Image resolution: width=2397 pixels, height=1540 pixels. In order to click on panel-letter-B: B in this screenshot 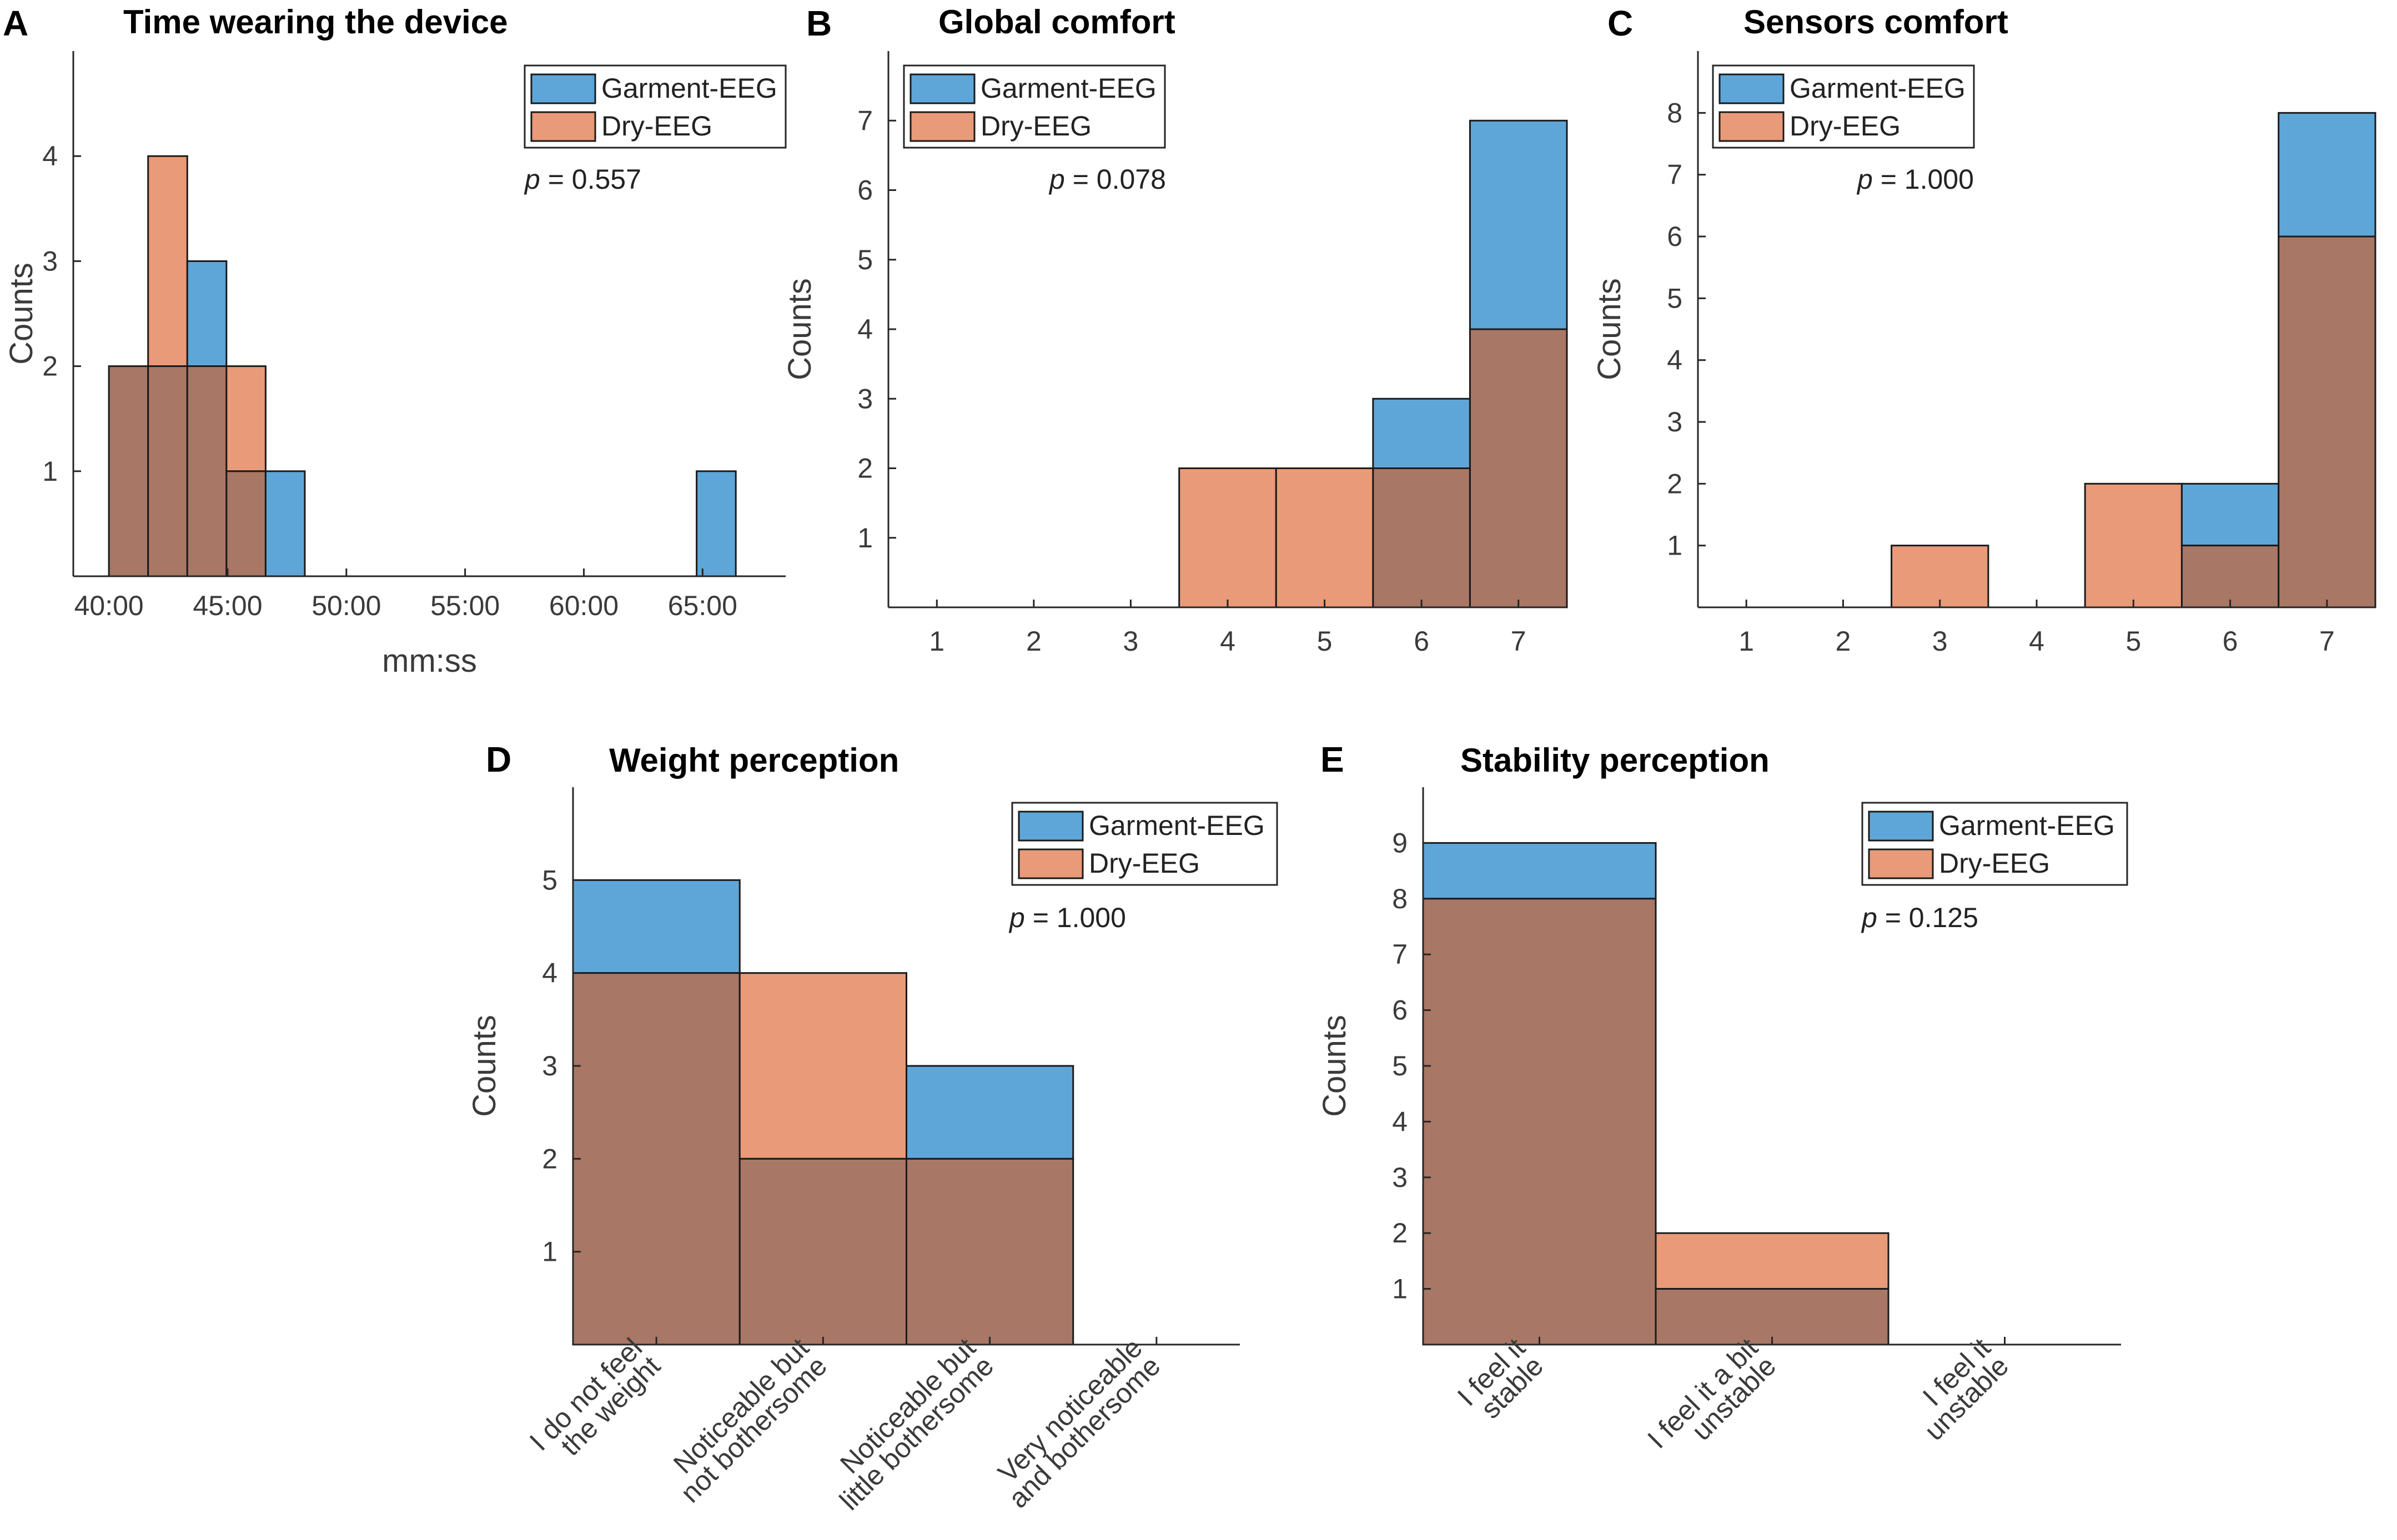, I will do `click(819, 23)`.